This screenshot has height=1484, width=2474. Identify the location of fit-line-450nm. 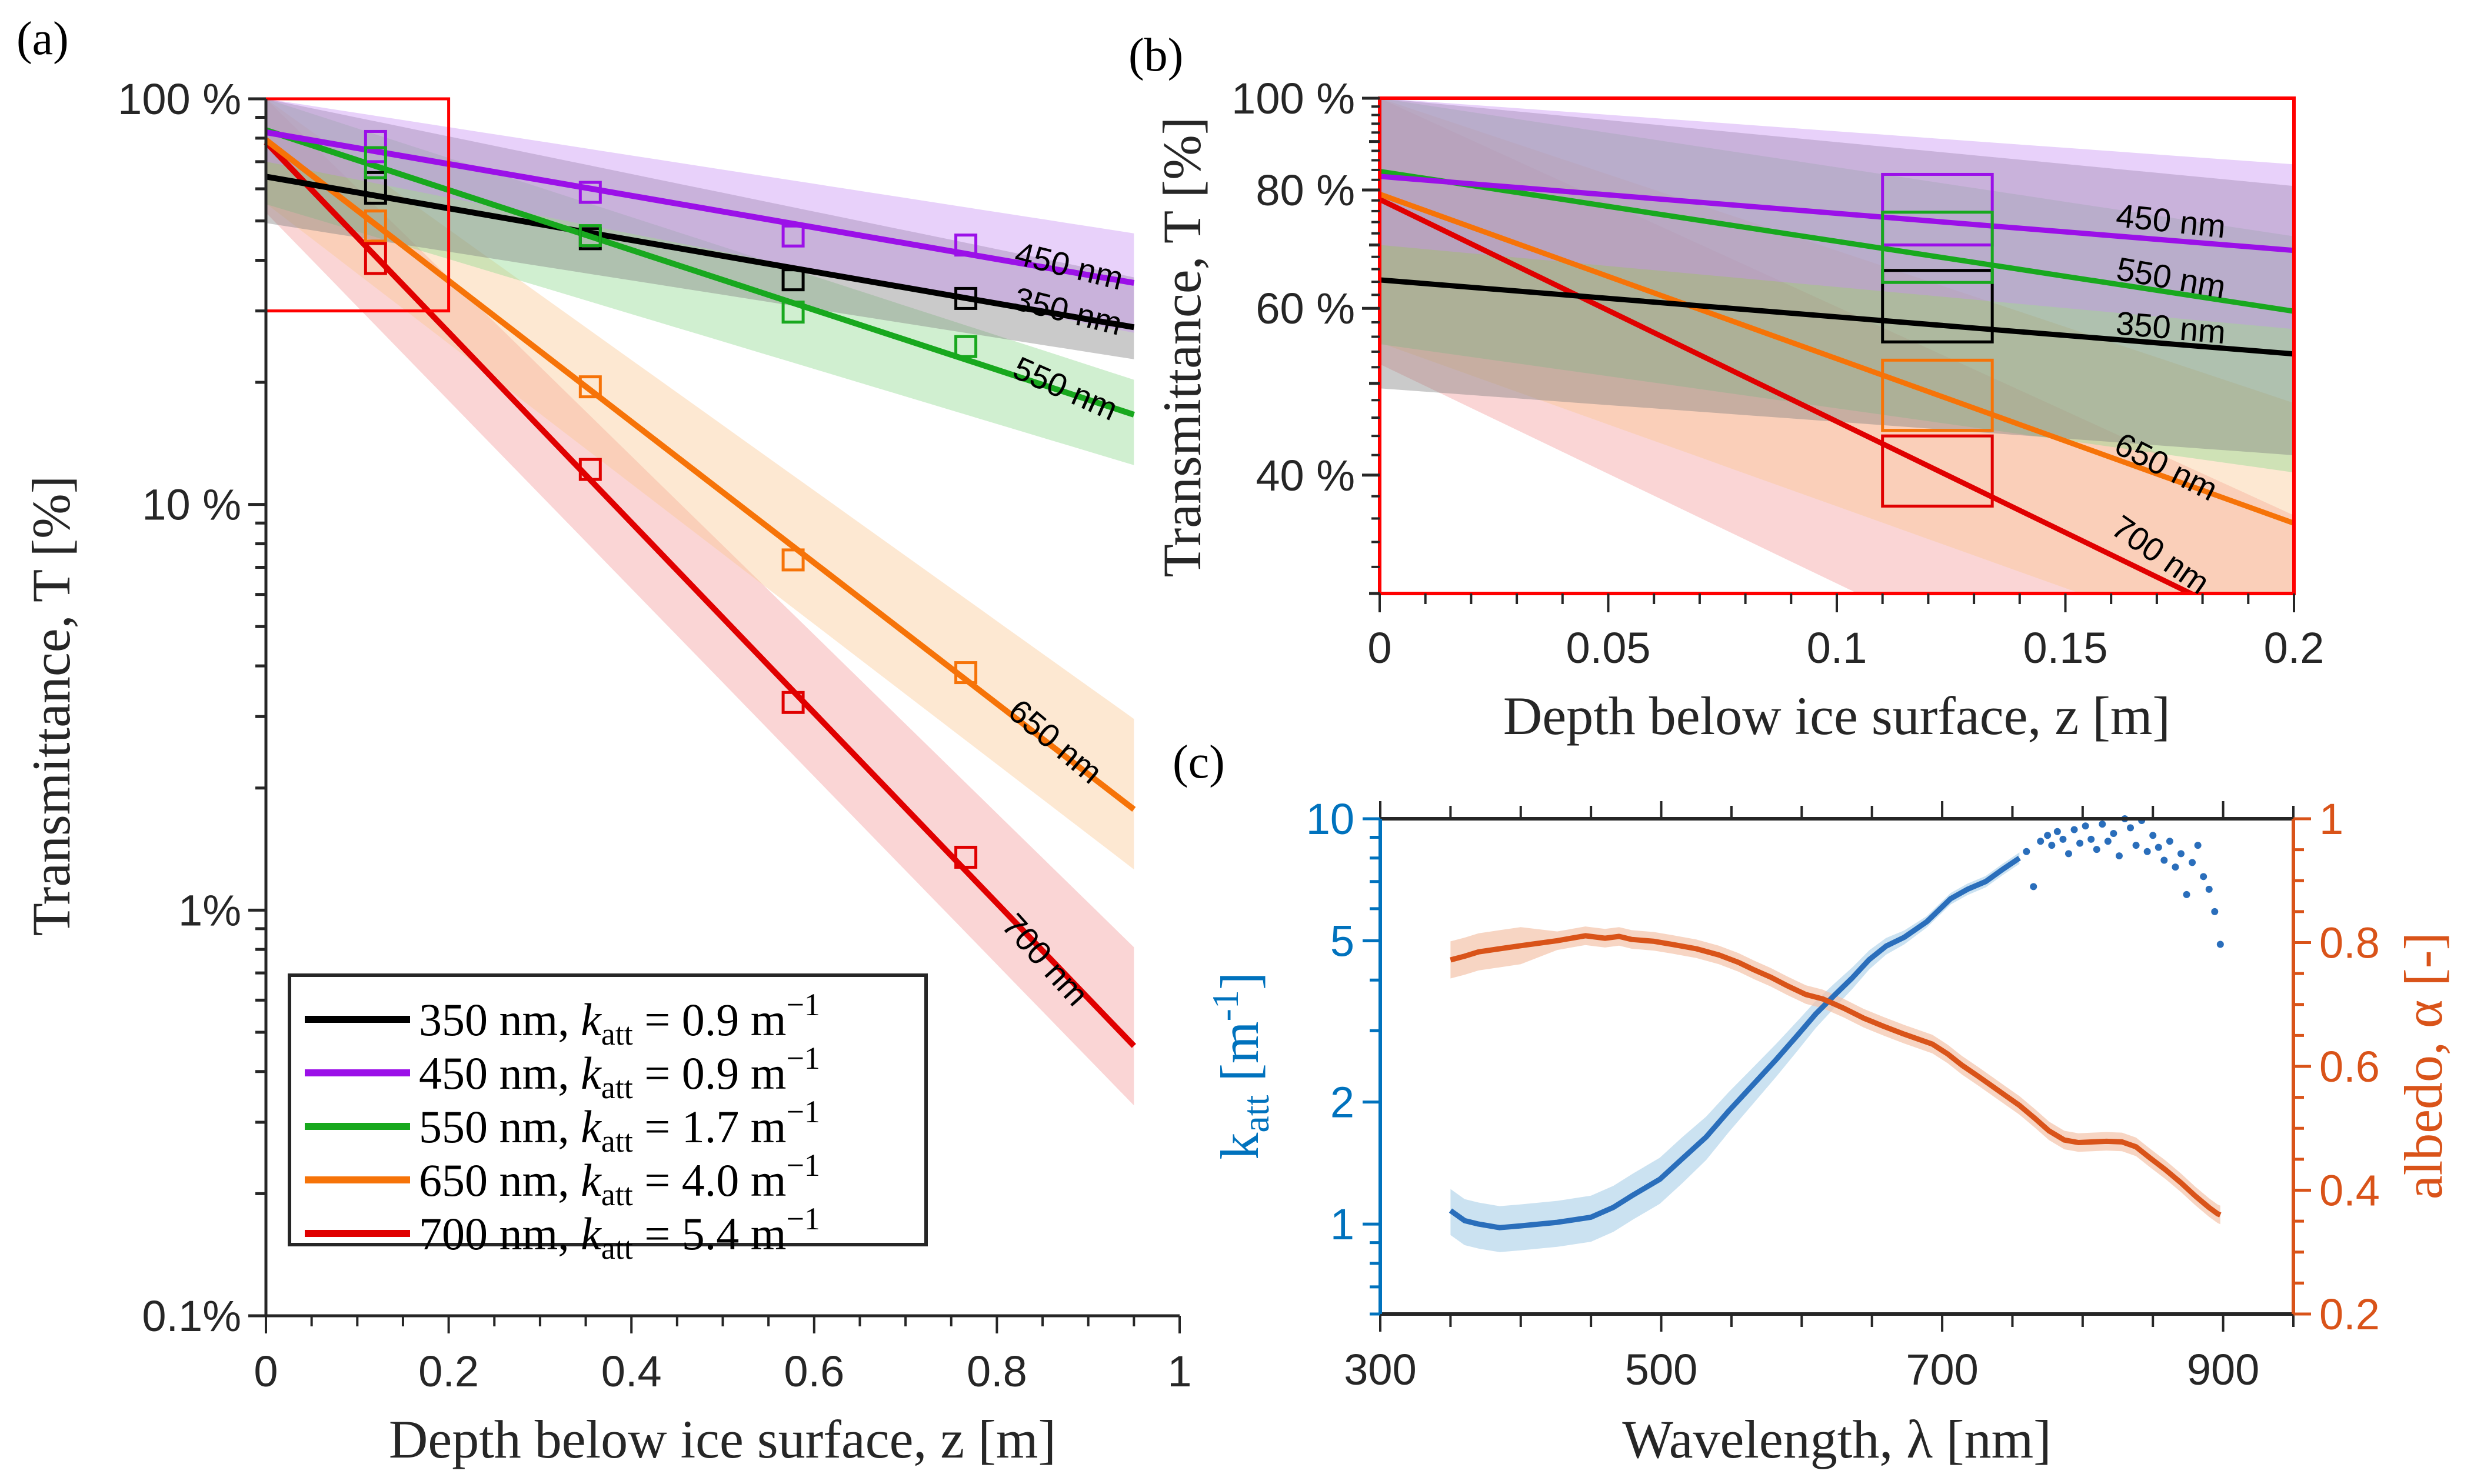
(700, 208).